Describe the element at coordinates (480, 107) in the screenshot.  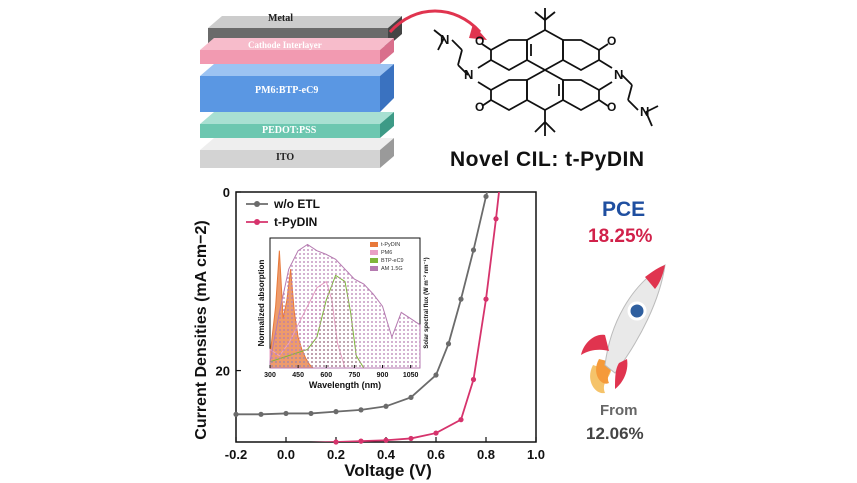
I see `atom-o-2: O` at that location.